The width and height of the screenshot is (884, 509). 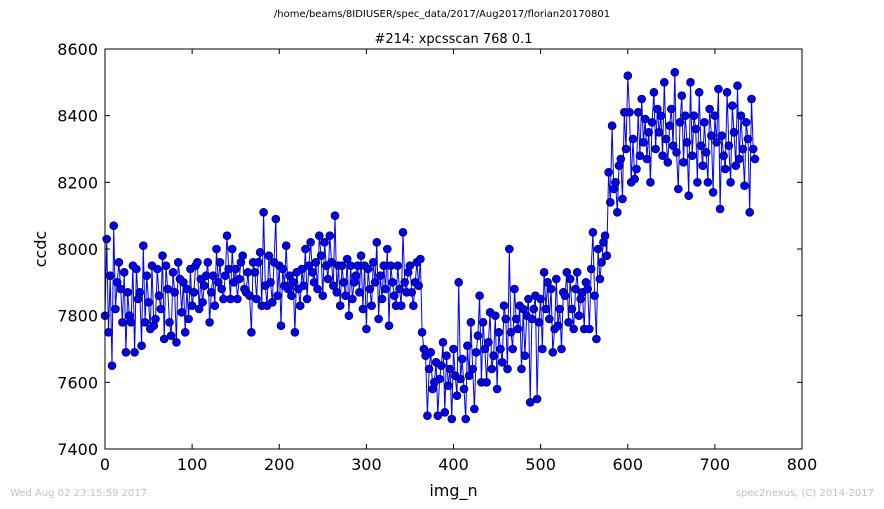 I want to click on x-tick-label: 300, so click(x=366, y=464).